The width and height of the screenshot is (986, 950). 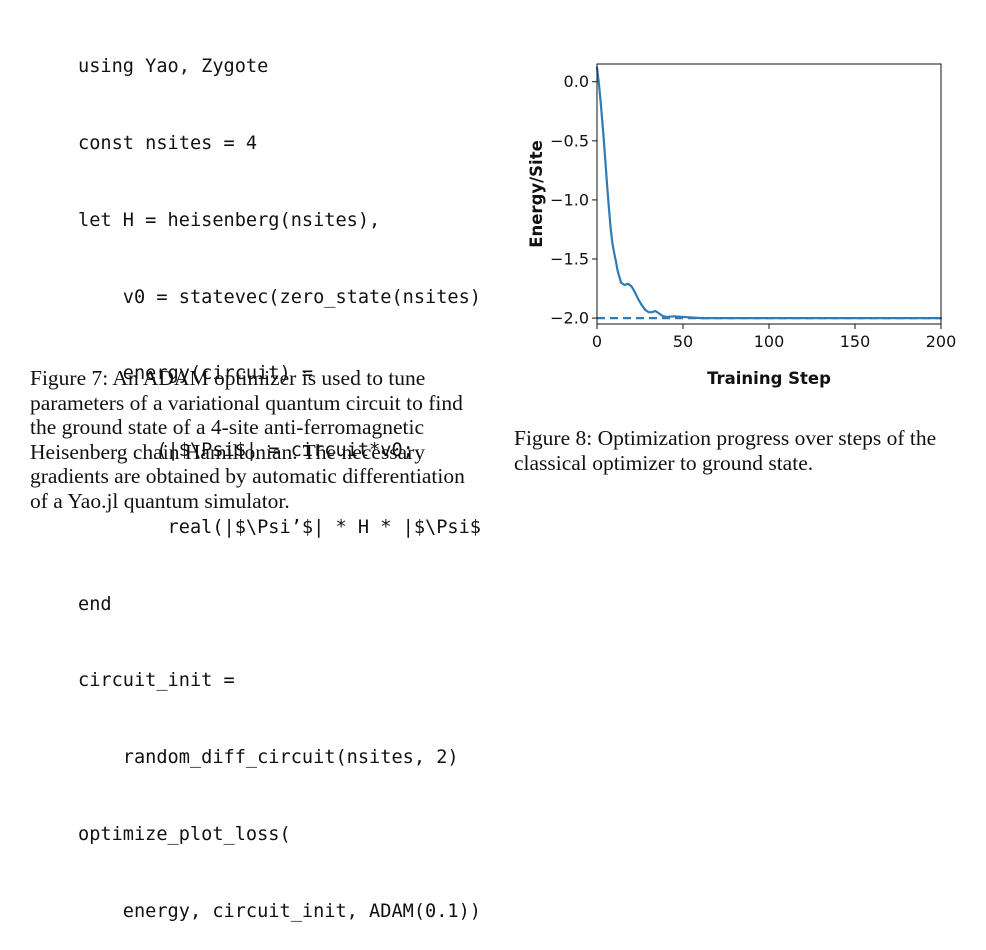 I want to click on energy-series-line, so click(x=769, y=193).